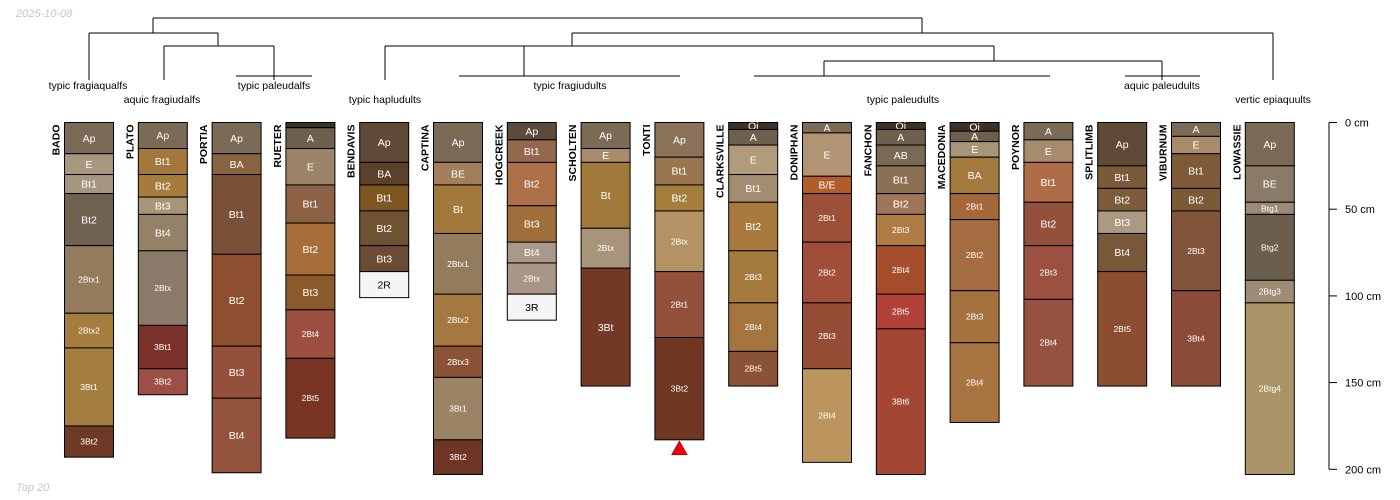 Image resolution: width=1400 pixels, height=500 pixels. What do you see at coordinates (237, 436) in the screenshot?
I see `horizon-label: Bt4` at bounding box center [237, 436].